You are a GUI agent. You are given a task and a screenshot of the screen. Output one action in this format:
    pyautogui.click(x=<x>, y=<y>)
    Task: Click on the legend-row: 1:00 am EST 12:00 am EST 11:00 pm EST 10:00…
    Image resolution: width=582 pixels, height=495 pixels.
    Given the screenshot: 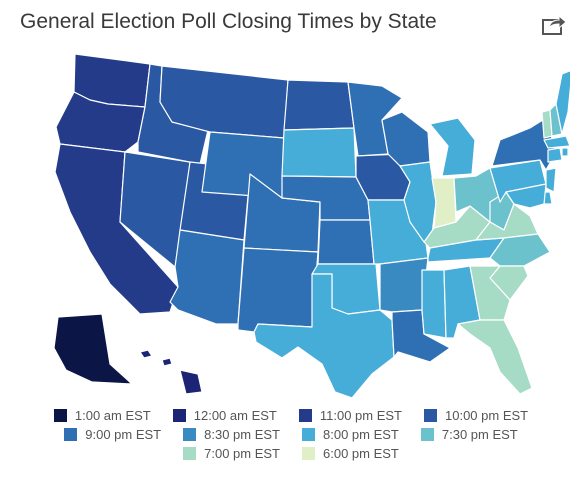 What is the action you would take?
    pyautogui.click(x=291, y=415)
    